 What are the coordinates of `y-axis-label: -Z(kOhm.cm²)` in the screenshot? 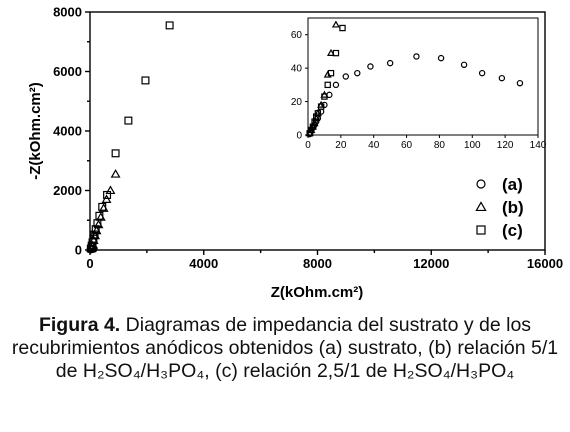 It's located at (35, 131).